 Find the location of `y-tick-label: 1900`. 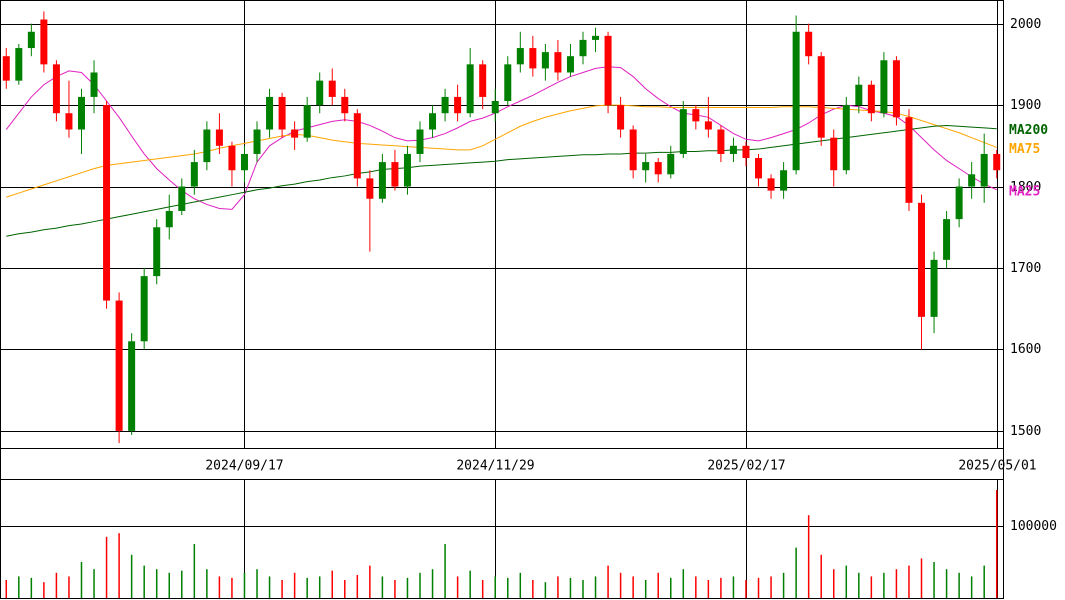

y-tick-label: 1900 is located at coordinates (1025, 105).